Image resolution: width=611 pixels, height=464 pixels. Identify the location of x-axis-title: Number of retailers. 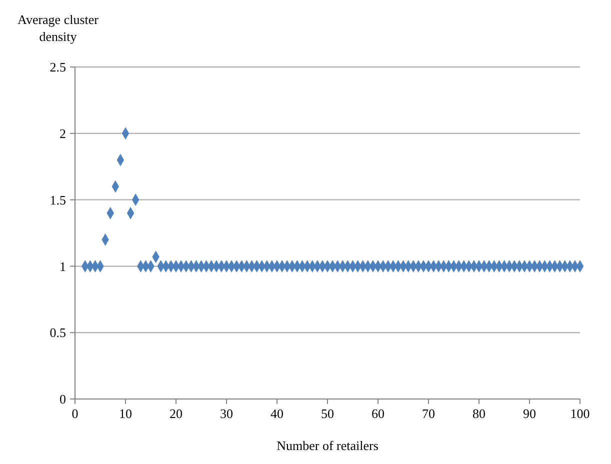
(327, 445).